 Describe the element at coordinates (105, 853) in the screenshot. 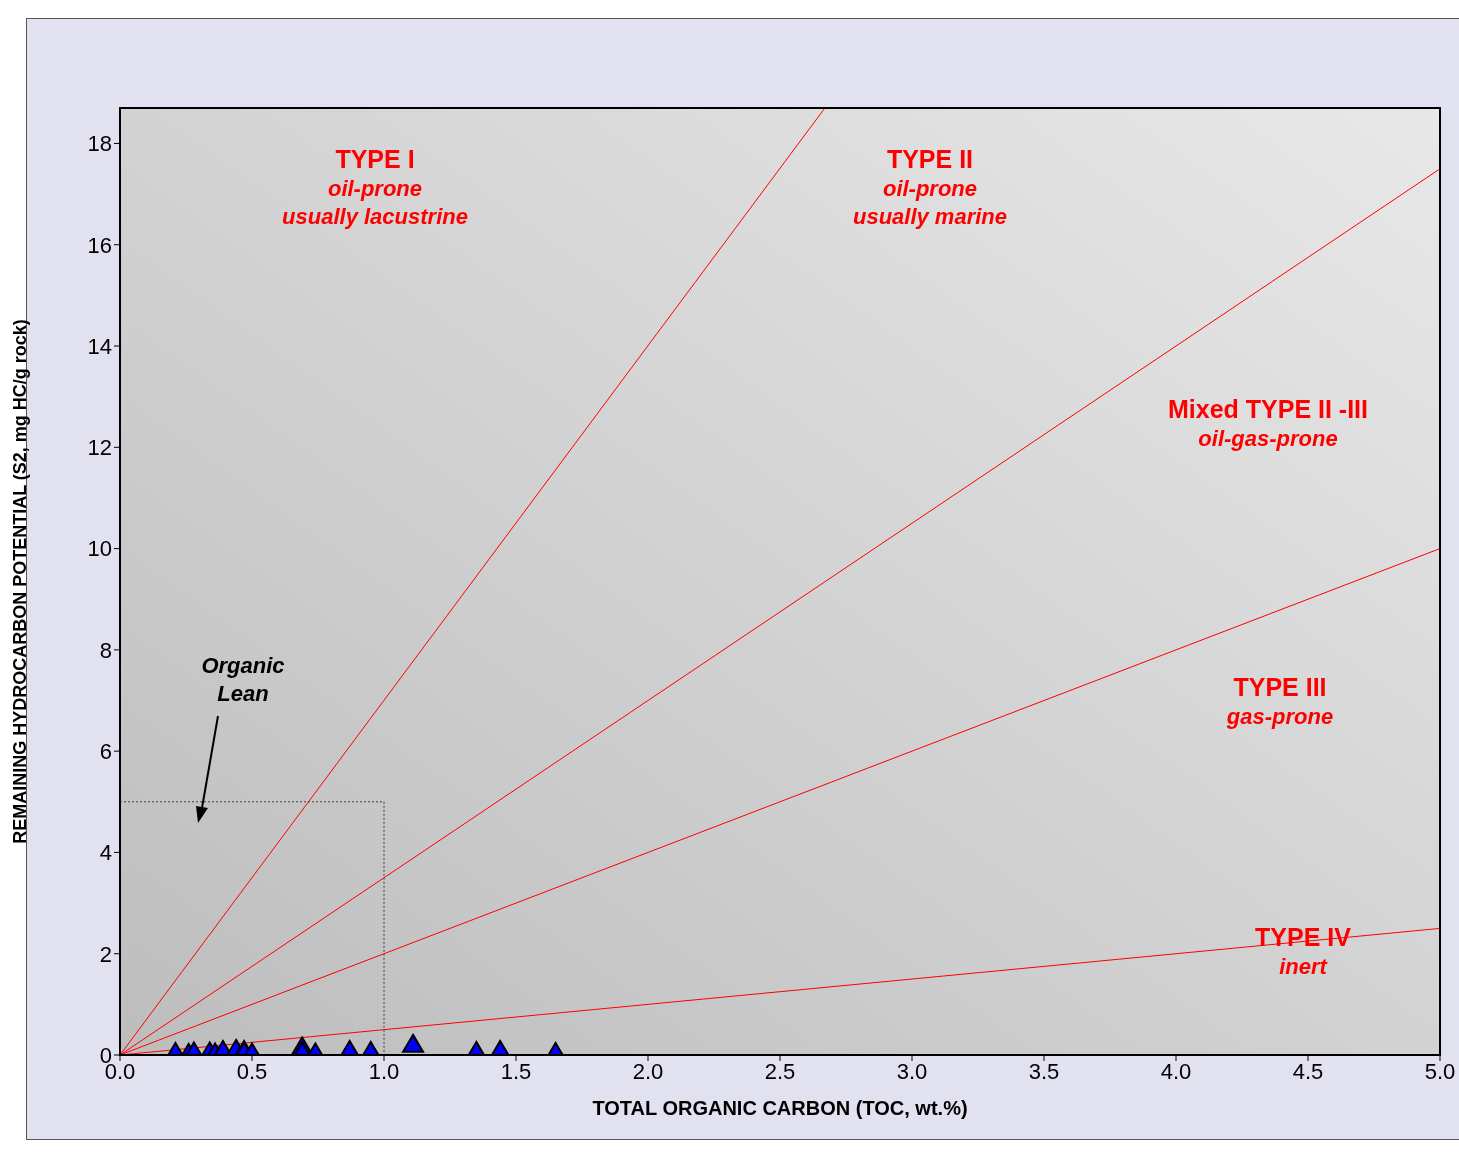

I see `y-tick-label: 4` at that location.